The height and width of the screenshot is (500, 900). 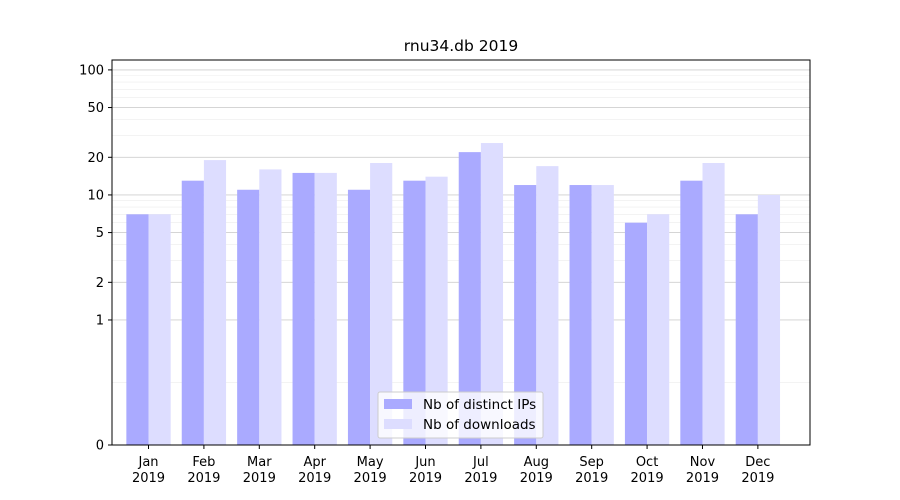 What do you see at coordinates (480, 462) in the screenshot?
I see `x-tick-label-month: Jul` at bounding box center [480, 462].